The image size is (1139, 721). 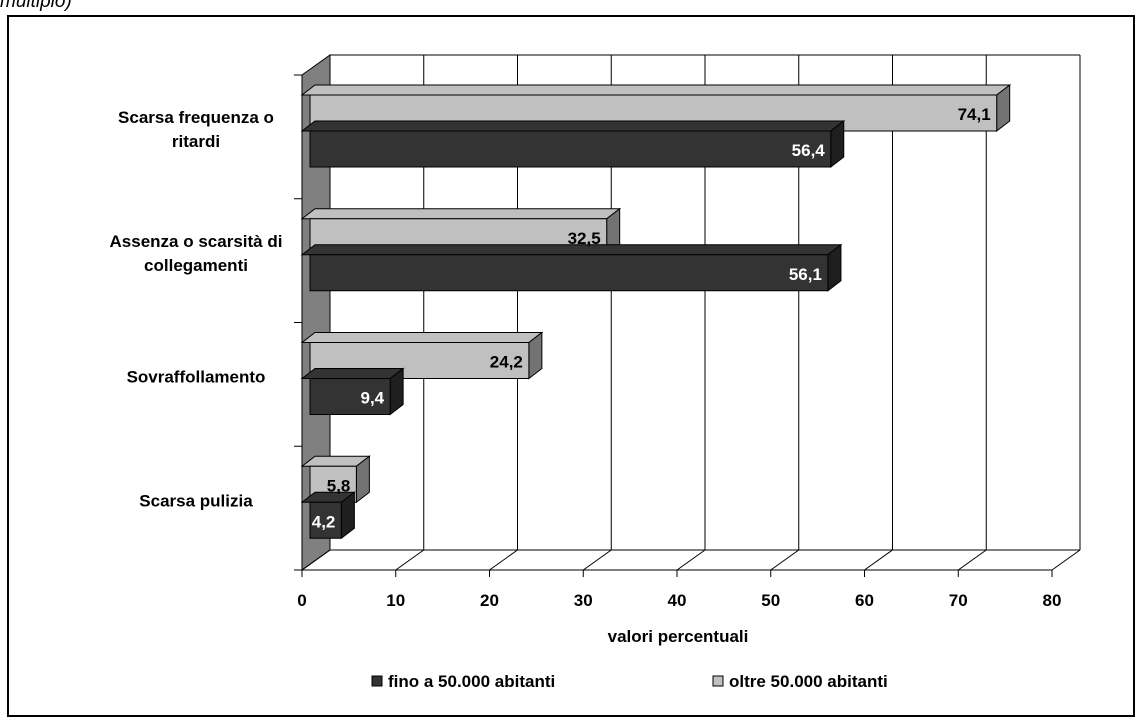 I want to click on x-tick-label: 50, so click(x=770, y=600).